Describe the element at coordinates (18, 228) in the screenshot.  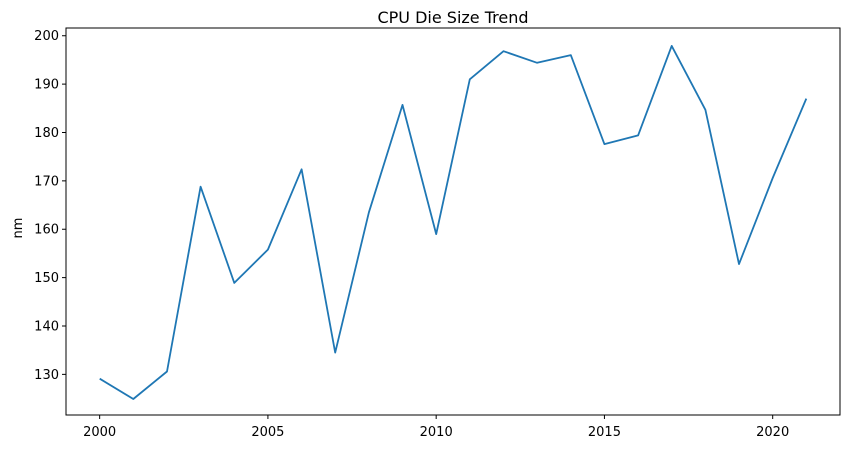
I see `y-axis-label: nm` at that location.